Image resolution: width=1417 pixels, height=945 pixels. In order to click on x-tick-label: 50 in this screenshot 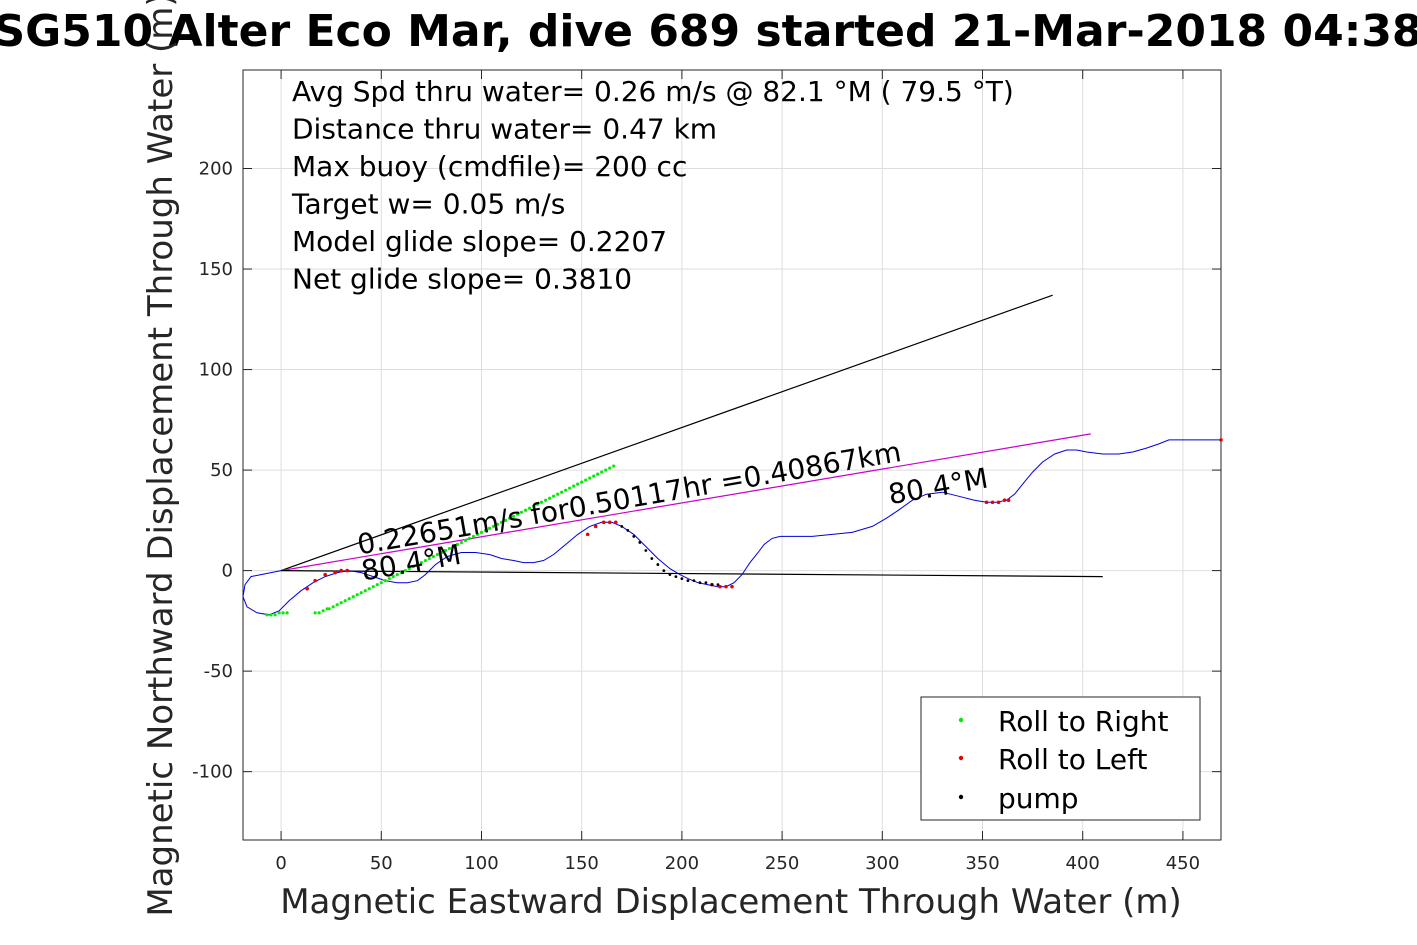, I will do `click(381, 863)`.